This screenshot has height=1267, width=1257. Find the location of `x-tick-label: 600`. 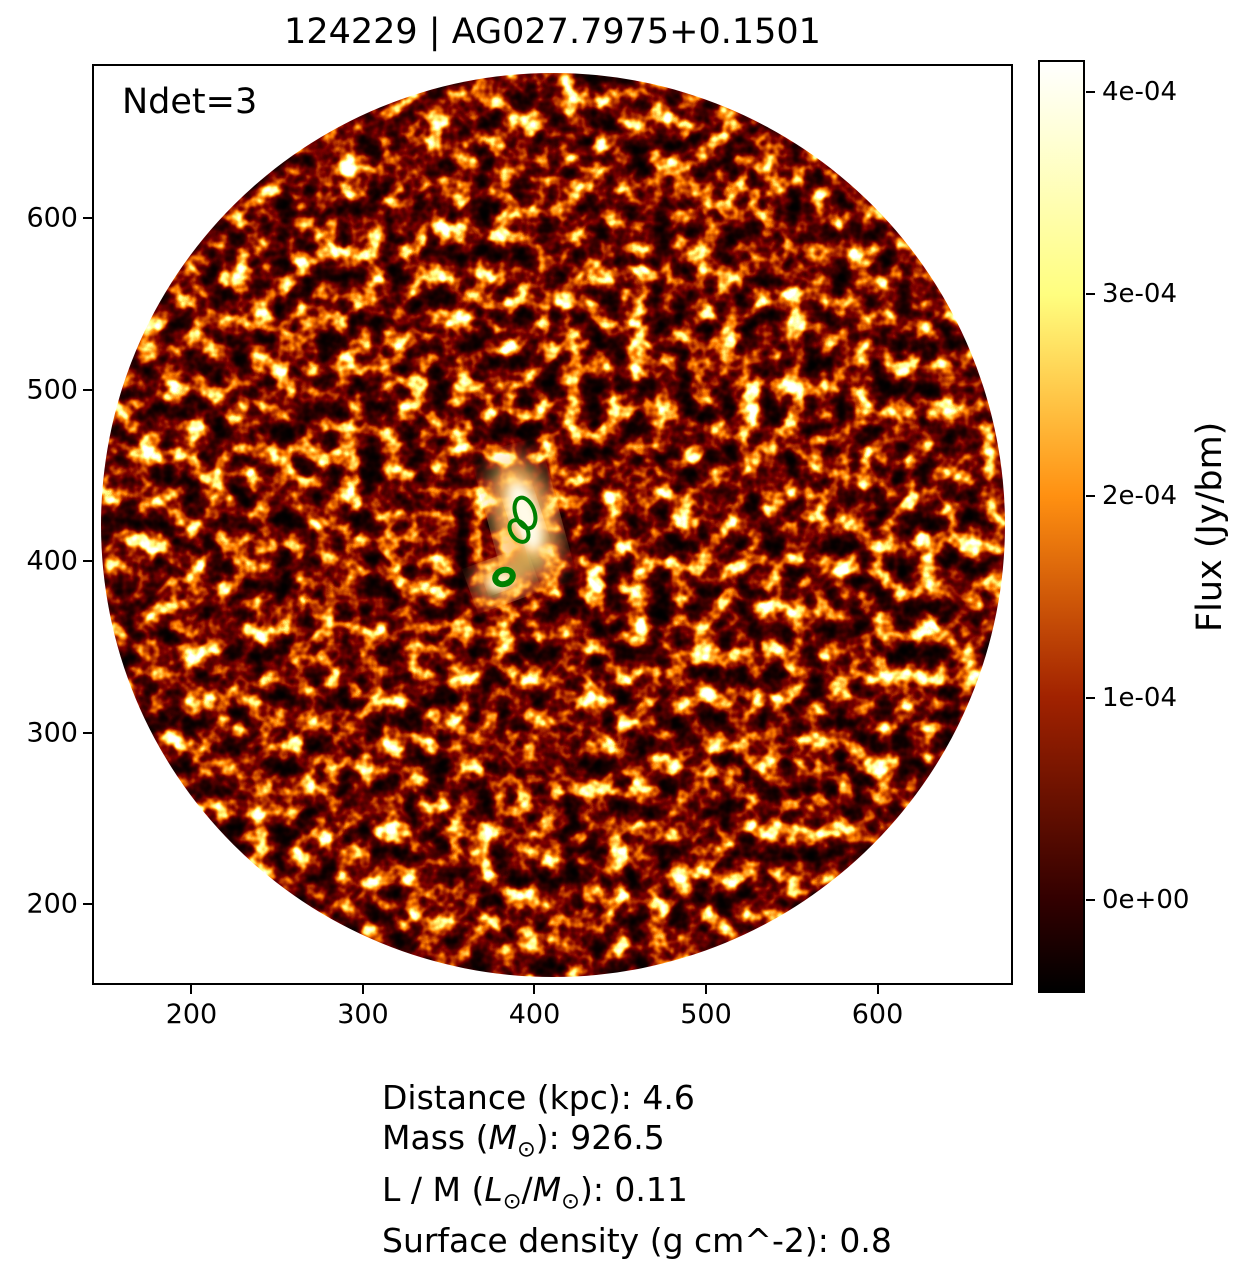

x-tick-label: 600 is located at coordinates (877, 1014).